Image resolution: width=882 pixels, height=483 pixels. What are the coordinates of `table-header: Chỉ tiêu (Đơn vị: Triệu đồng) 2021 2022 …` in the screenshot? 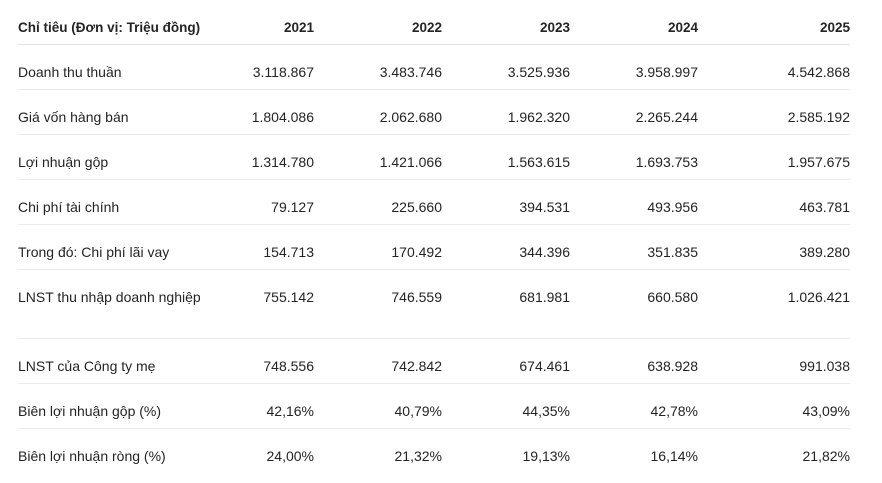 It's located at (434, 22).